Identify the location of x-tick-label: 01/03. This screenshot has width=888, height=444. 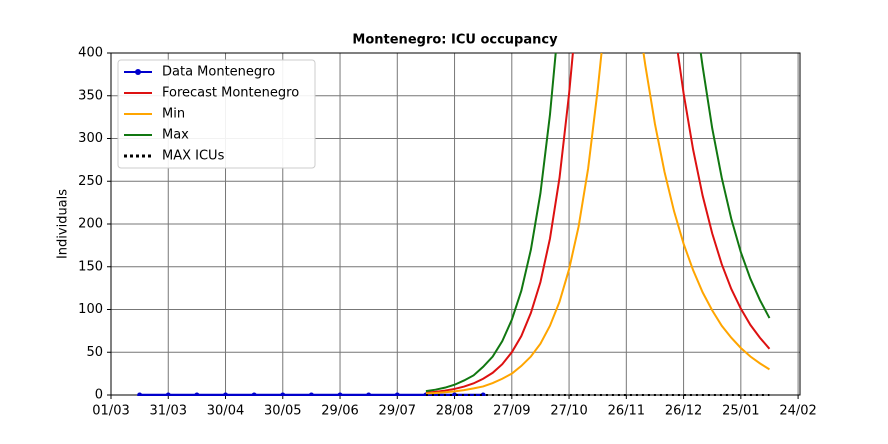
(110, 411).